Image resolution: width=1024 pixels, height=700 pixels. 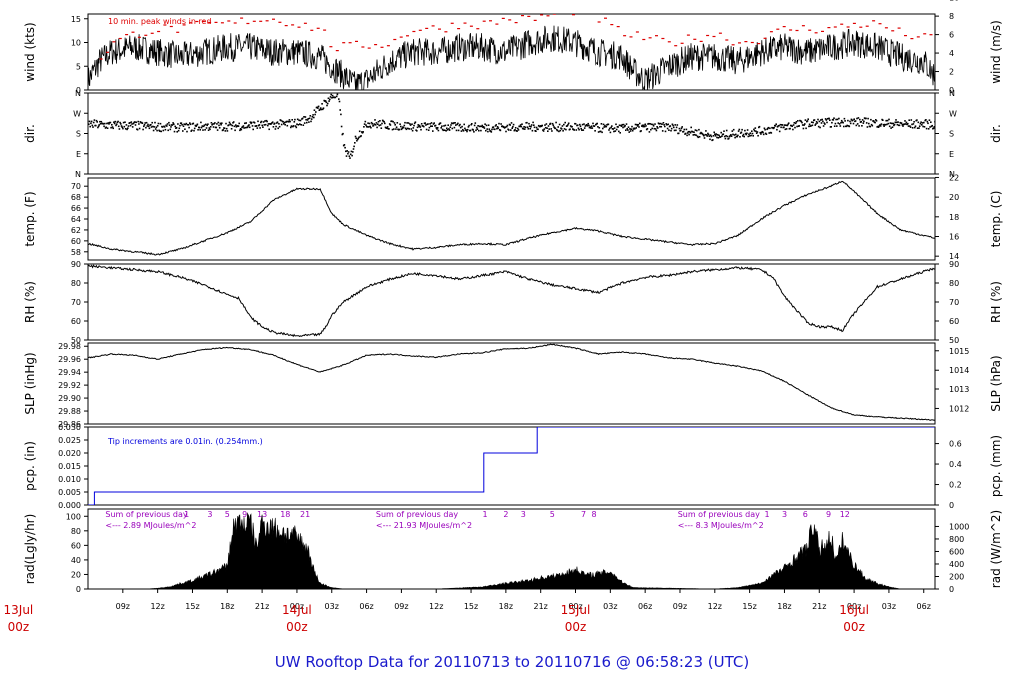 What do you see at coordinates (576, 627) in the screenshot?
I see `day-zulu-label: 00z` at bounding box center [576, 627].